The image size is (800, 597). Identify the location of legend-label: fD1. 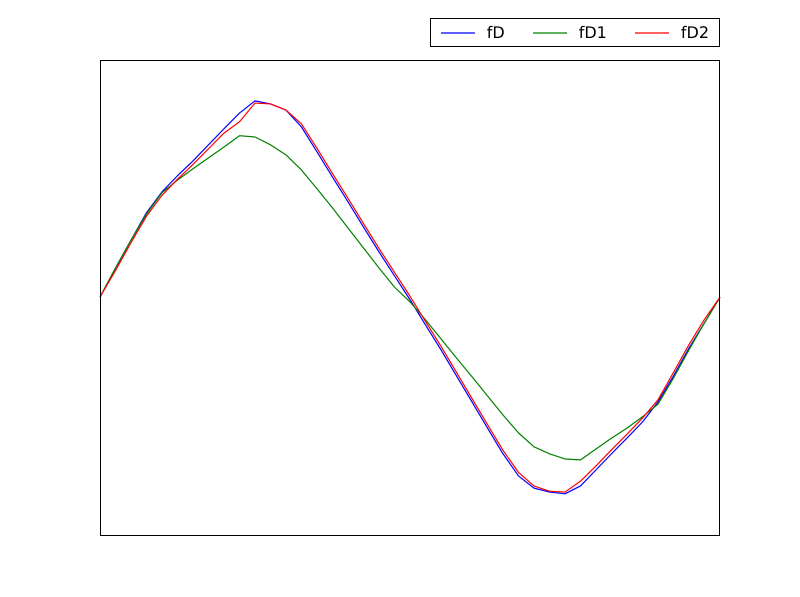
(592, 32).